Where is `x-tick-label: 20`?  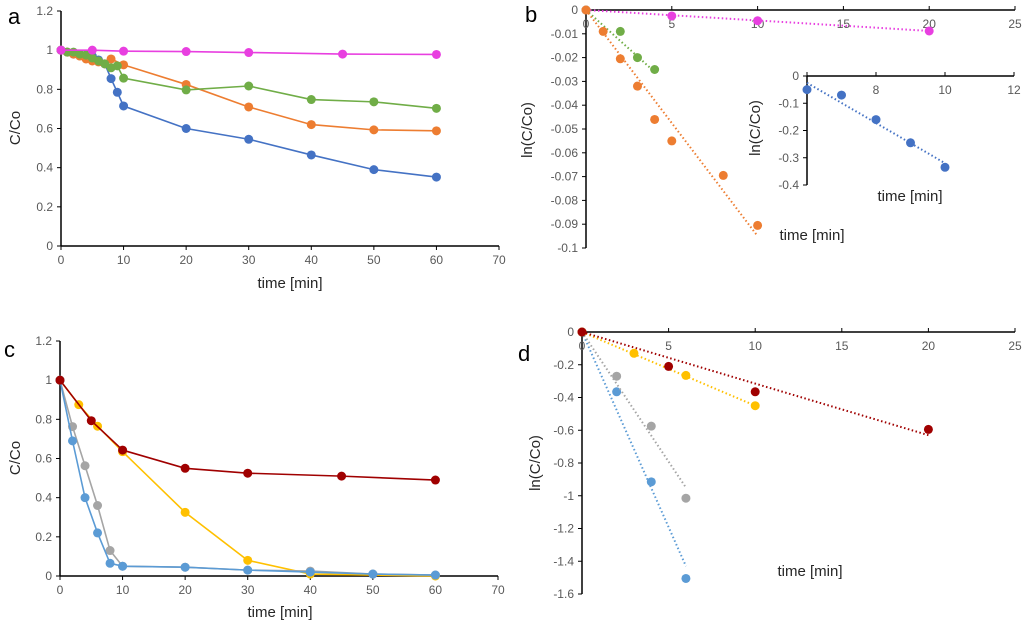
x-tick-label: 20 is located at coordinates (185, 590).